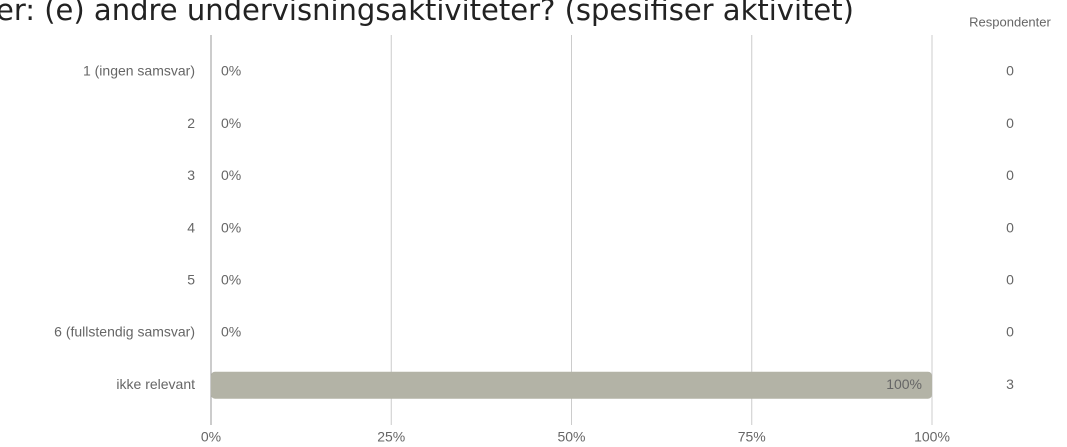  What do you see at coordinates (191, 175) in the screenshot?
I see `y-tick-label: 3` at bounding box center [191, 175].